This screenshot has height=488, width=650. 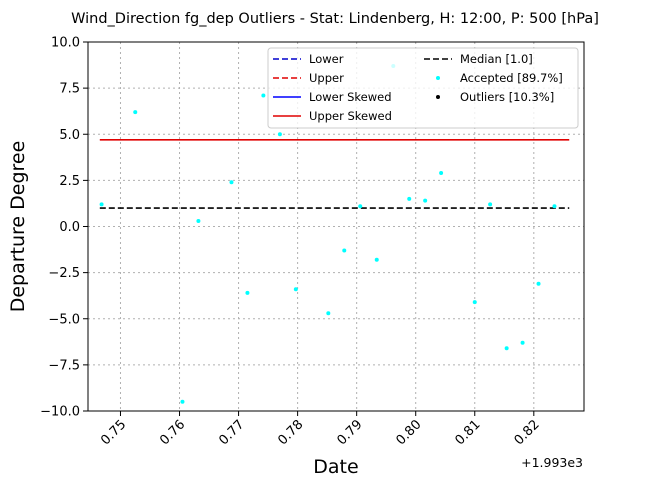 I want to click on y-tick-label: −2.5, so click(x=64, y=273).